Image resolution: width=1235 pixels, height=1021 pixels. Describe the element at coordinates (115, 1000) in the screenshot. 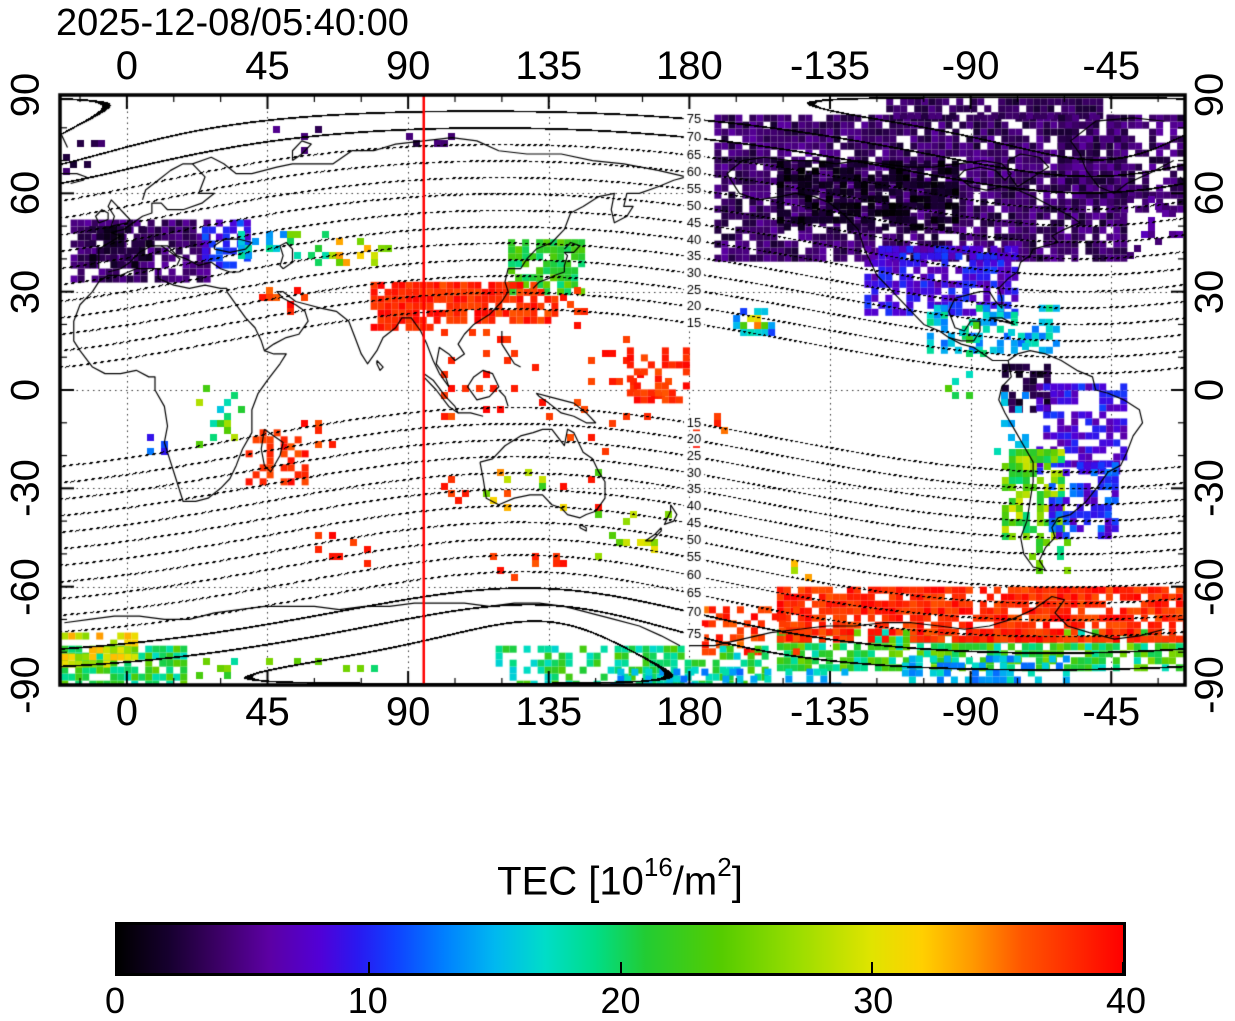

I see `colorbar-tick-label: 0` at that location.